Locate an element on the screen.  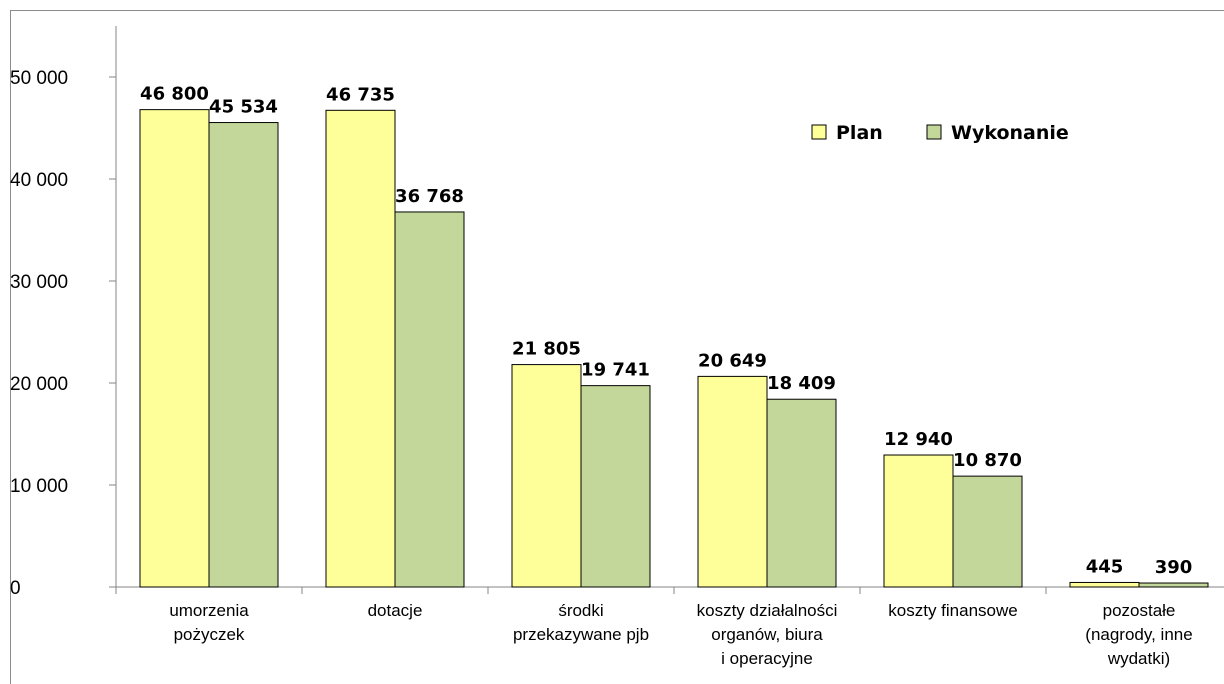
category-label: przekazywane pjb is located at coordinates (581, 634).